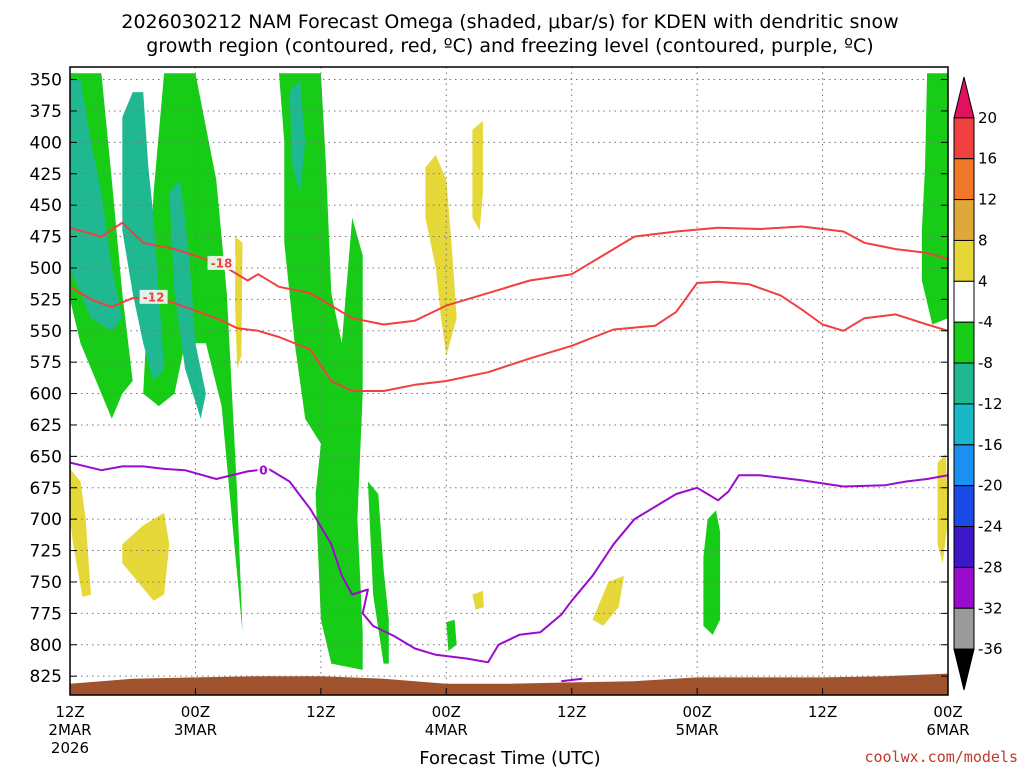 Image resolution: width=1024 pixels, height=768 pixels. I want to click on y-tick-label-575: 575, so click(46, 363).